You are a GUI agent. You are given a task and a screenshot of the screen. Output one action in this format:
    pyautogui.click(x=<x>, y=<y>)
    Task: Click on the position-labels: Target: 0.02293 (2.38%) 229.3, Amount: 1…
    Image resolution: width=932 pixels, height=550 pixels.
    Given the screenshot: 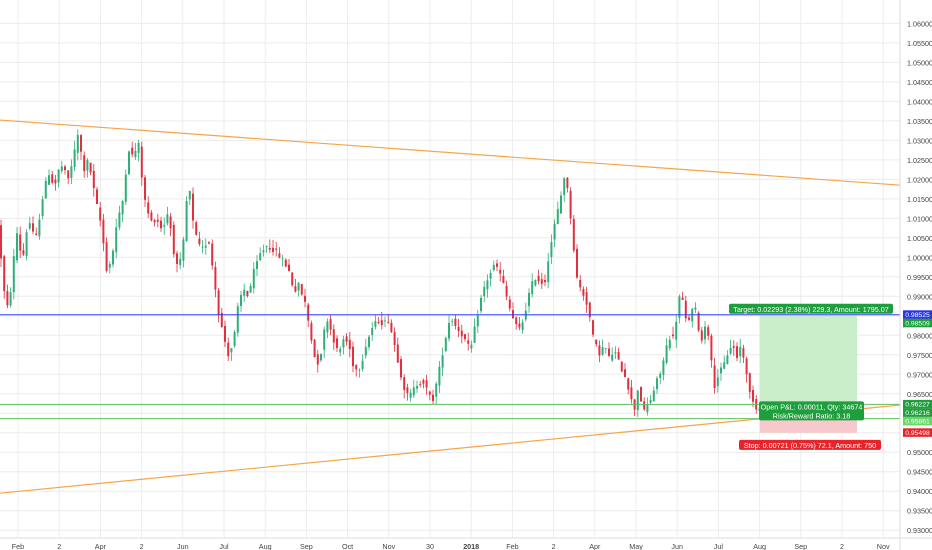 What is the action you would take?
    pyautogui.click(x=811, y=376)
    